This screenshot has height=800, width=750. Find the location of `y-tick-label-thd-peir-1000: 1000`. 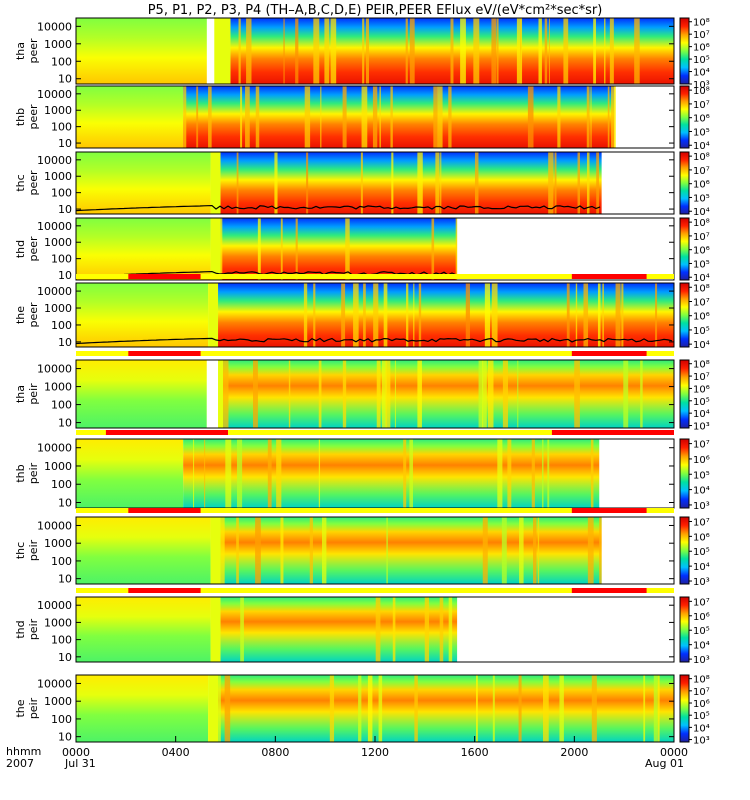

y-tick-label-thd-peir-1000: 1000 is located at coordinates (58, 622).